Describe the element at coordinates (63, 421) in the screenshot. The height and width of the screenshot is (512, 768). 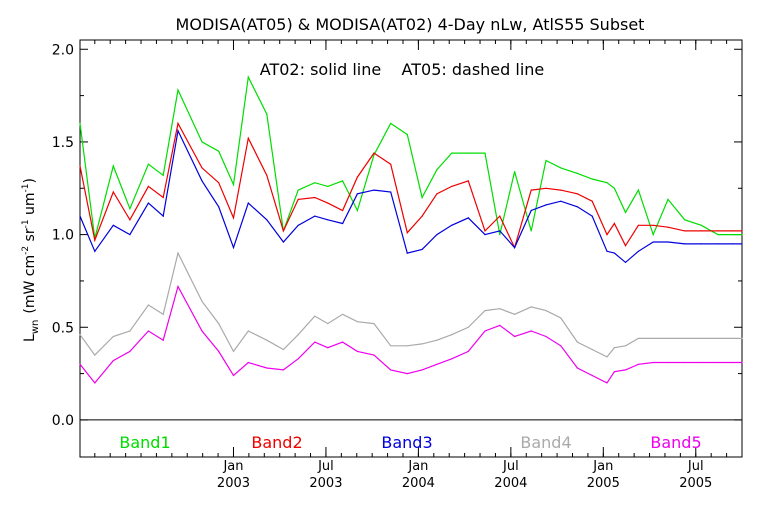
I see `y-tick-label: 0.0` at that location.